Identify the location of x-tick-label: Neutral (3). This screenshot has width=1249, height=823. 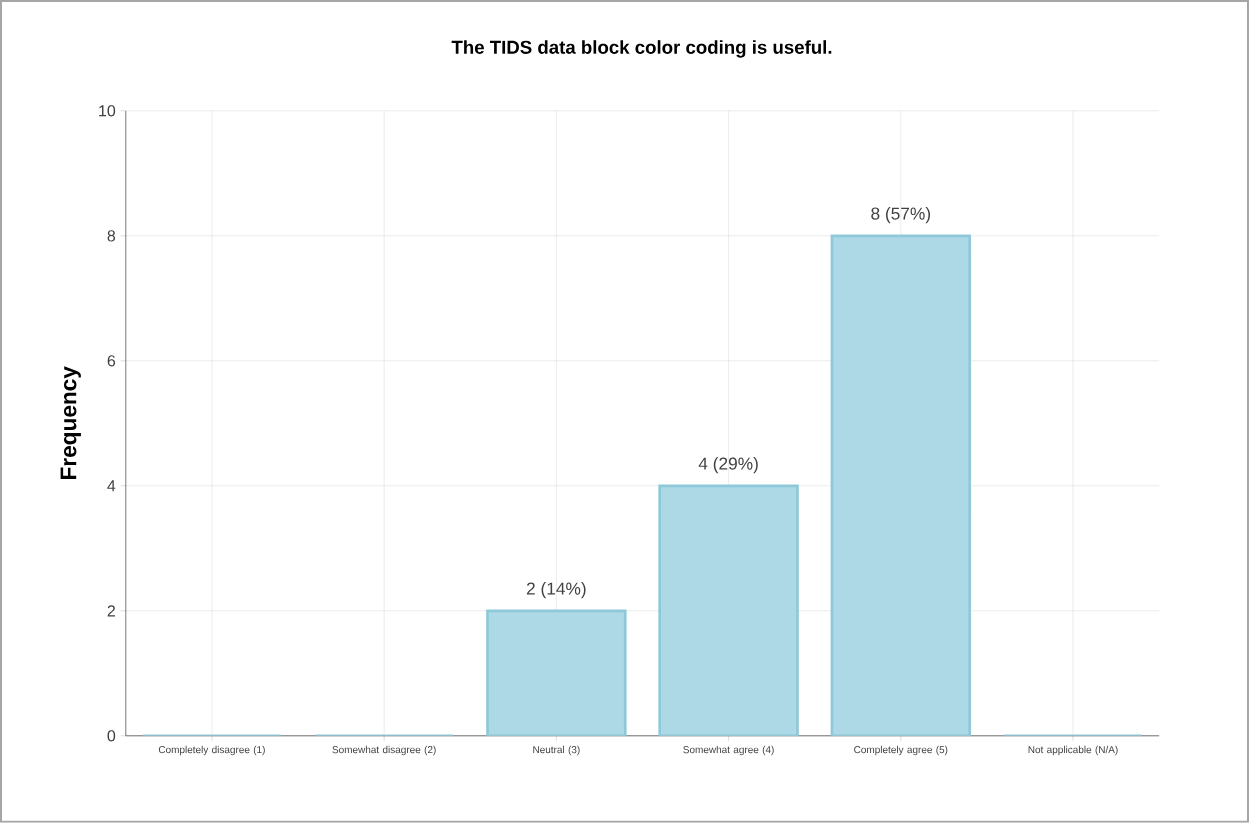
(556, 751).